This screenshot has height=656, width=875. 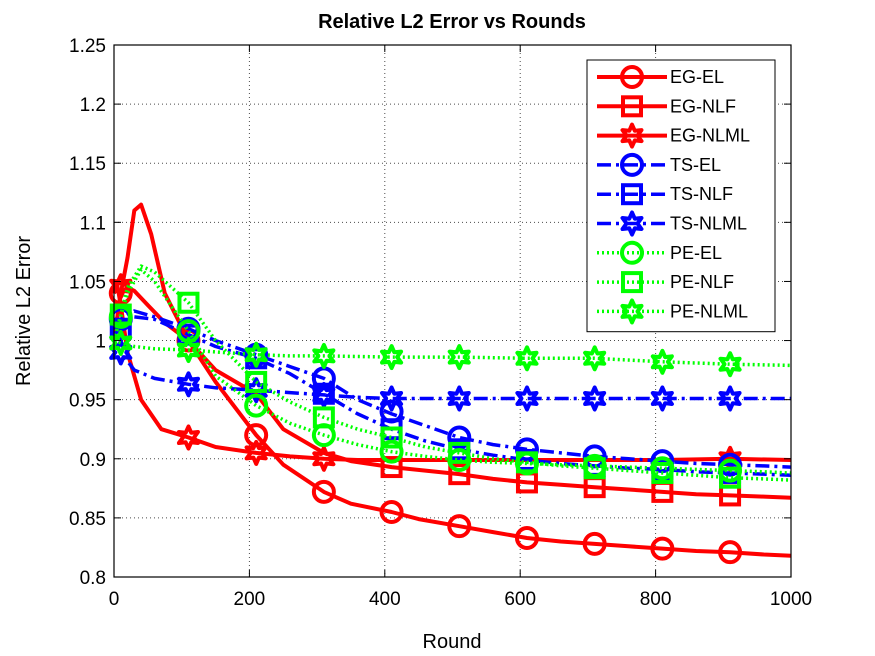 What do you see at coordinates (709, 311) in the screenshot?
I see `legend-label: PE-NLML` at bounding box center [709, 311].